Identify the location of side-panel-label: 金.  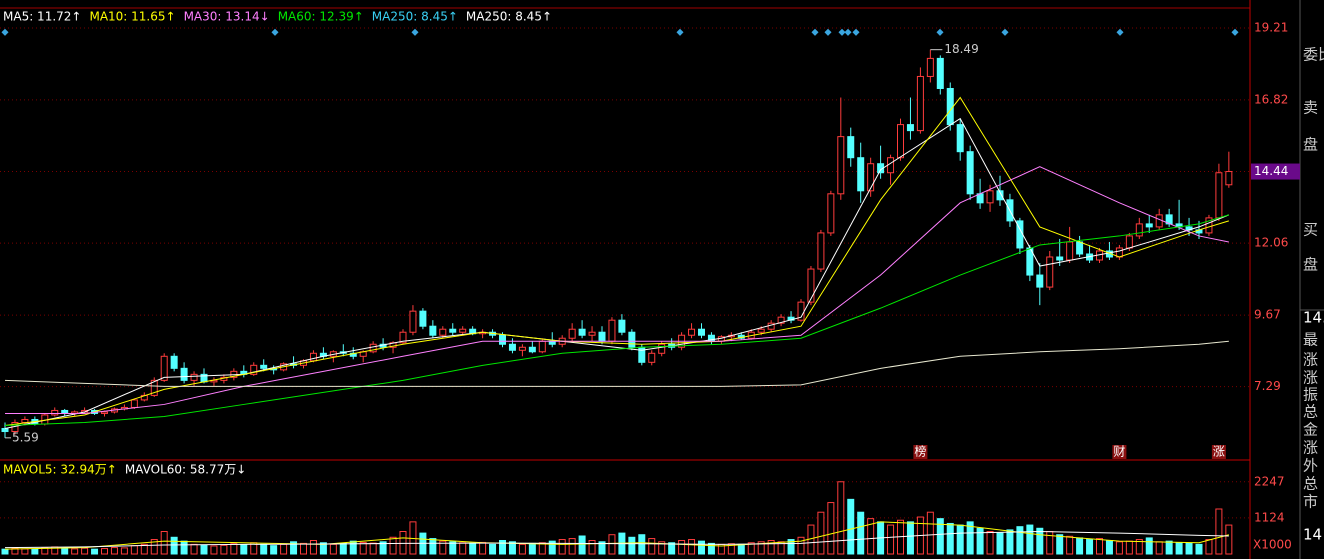
(1310, 430).